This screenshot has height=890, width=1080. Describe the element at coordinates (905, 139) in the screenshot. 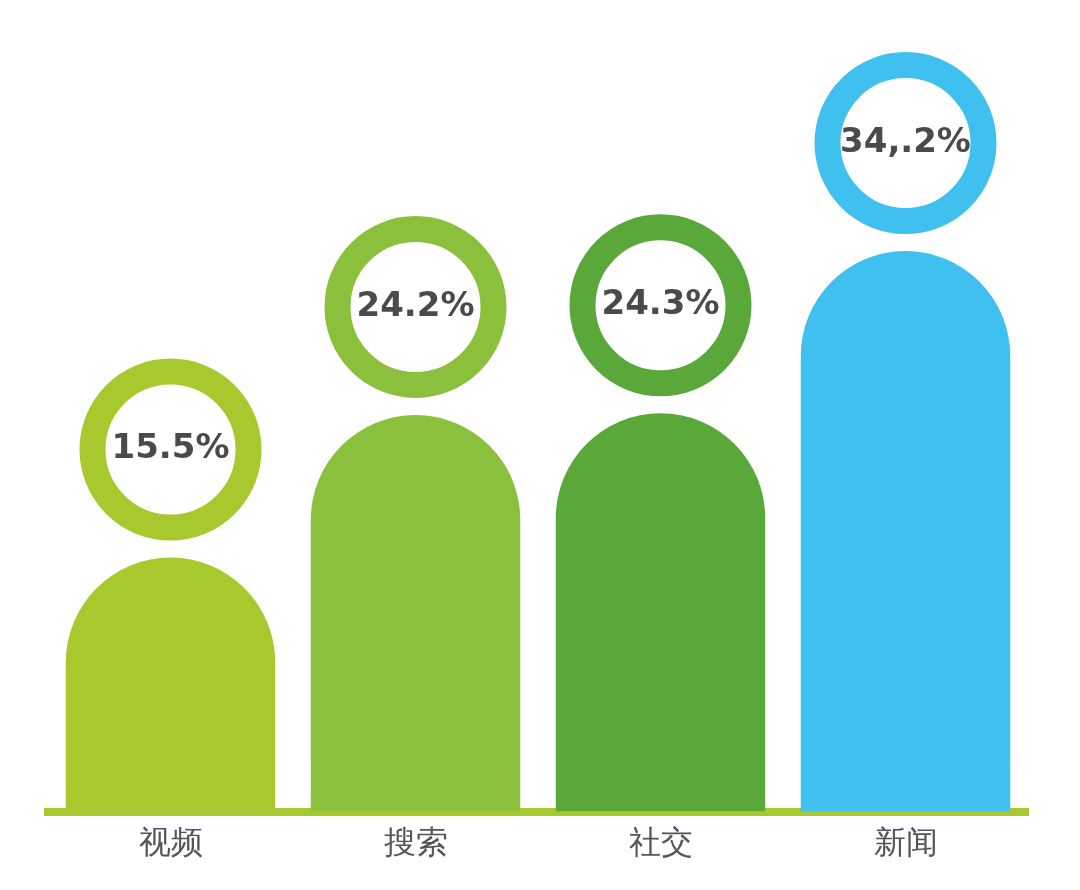

I see `data-label: 34,.2%` at that location.